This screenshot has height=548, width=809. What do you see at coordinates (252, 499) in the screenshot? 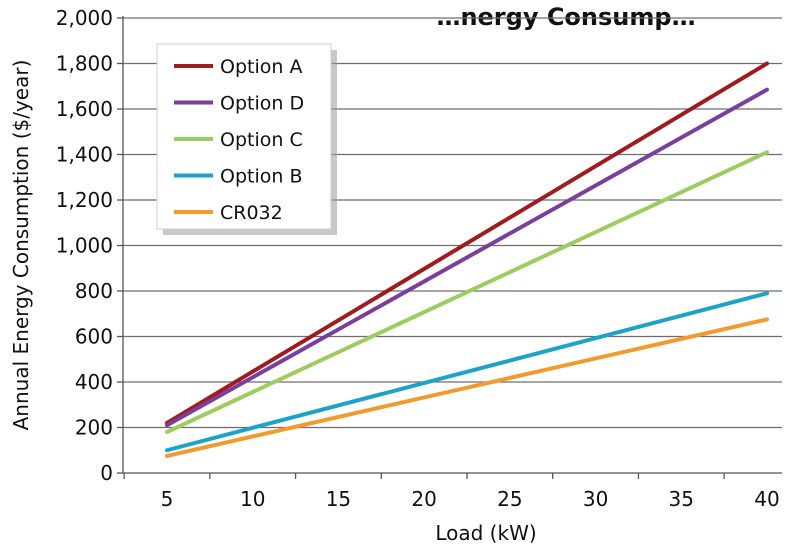
I see `x-tick-label: 10` at bounding box center [252, 499].